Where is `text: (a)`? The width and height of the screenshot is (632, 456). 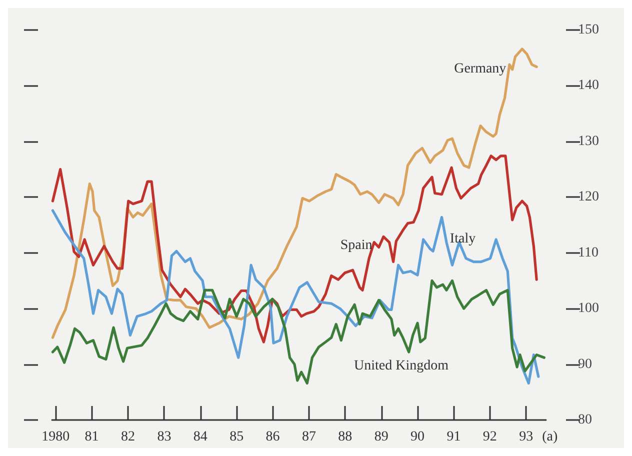
text: (a) is located at coordinates (550, 437).